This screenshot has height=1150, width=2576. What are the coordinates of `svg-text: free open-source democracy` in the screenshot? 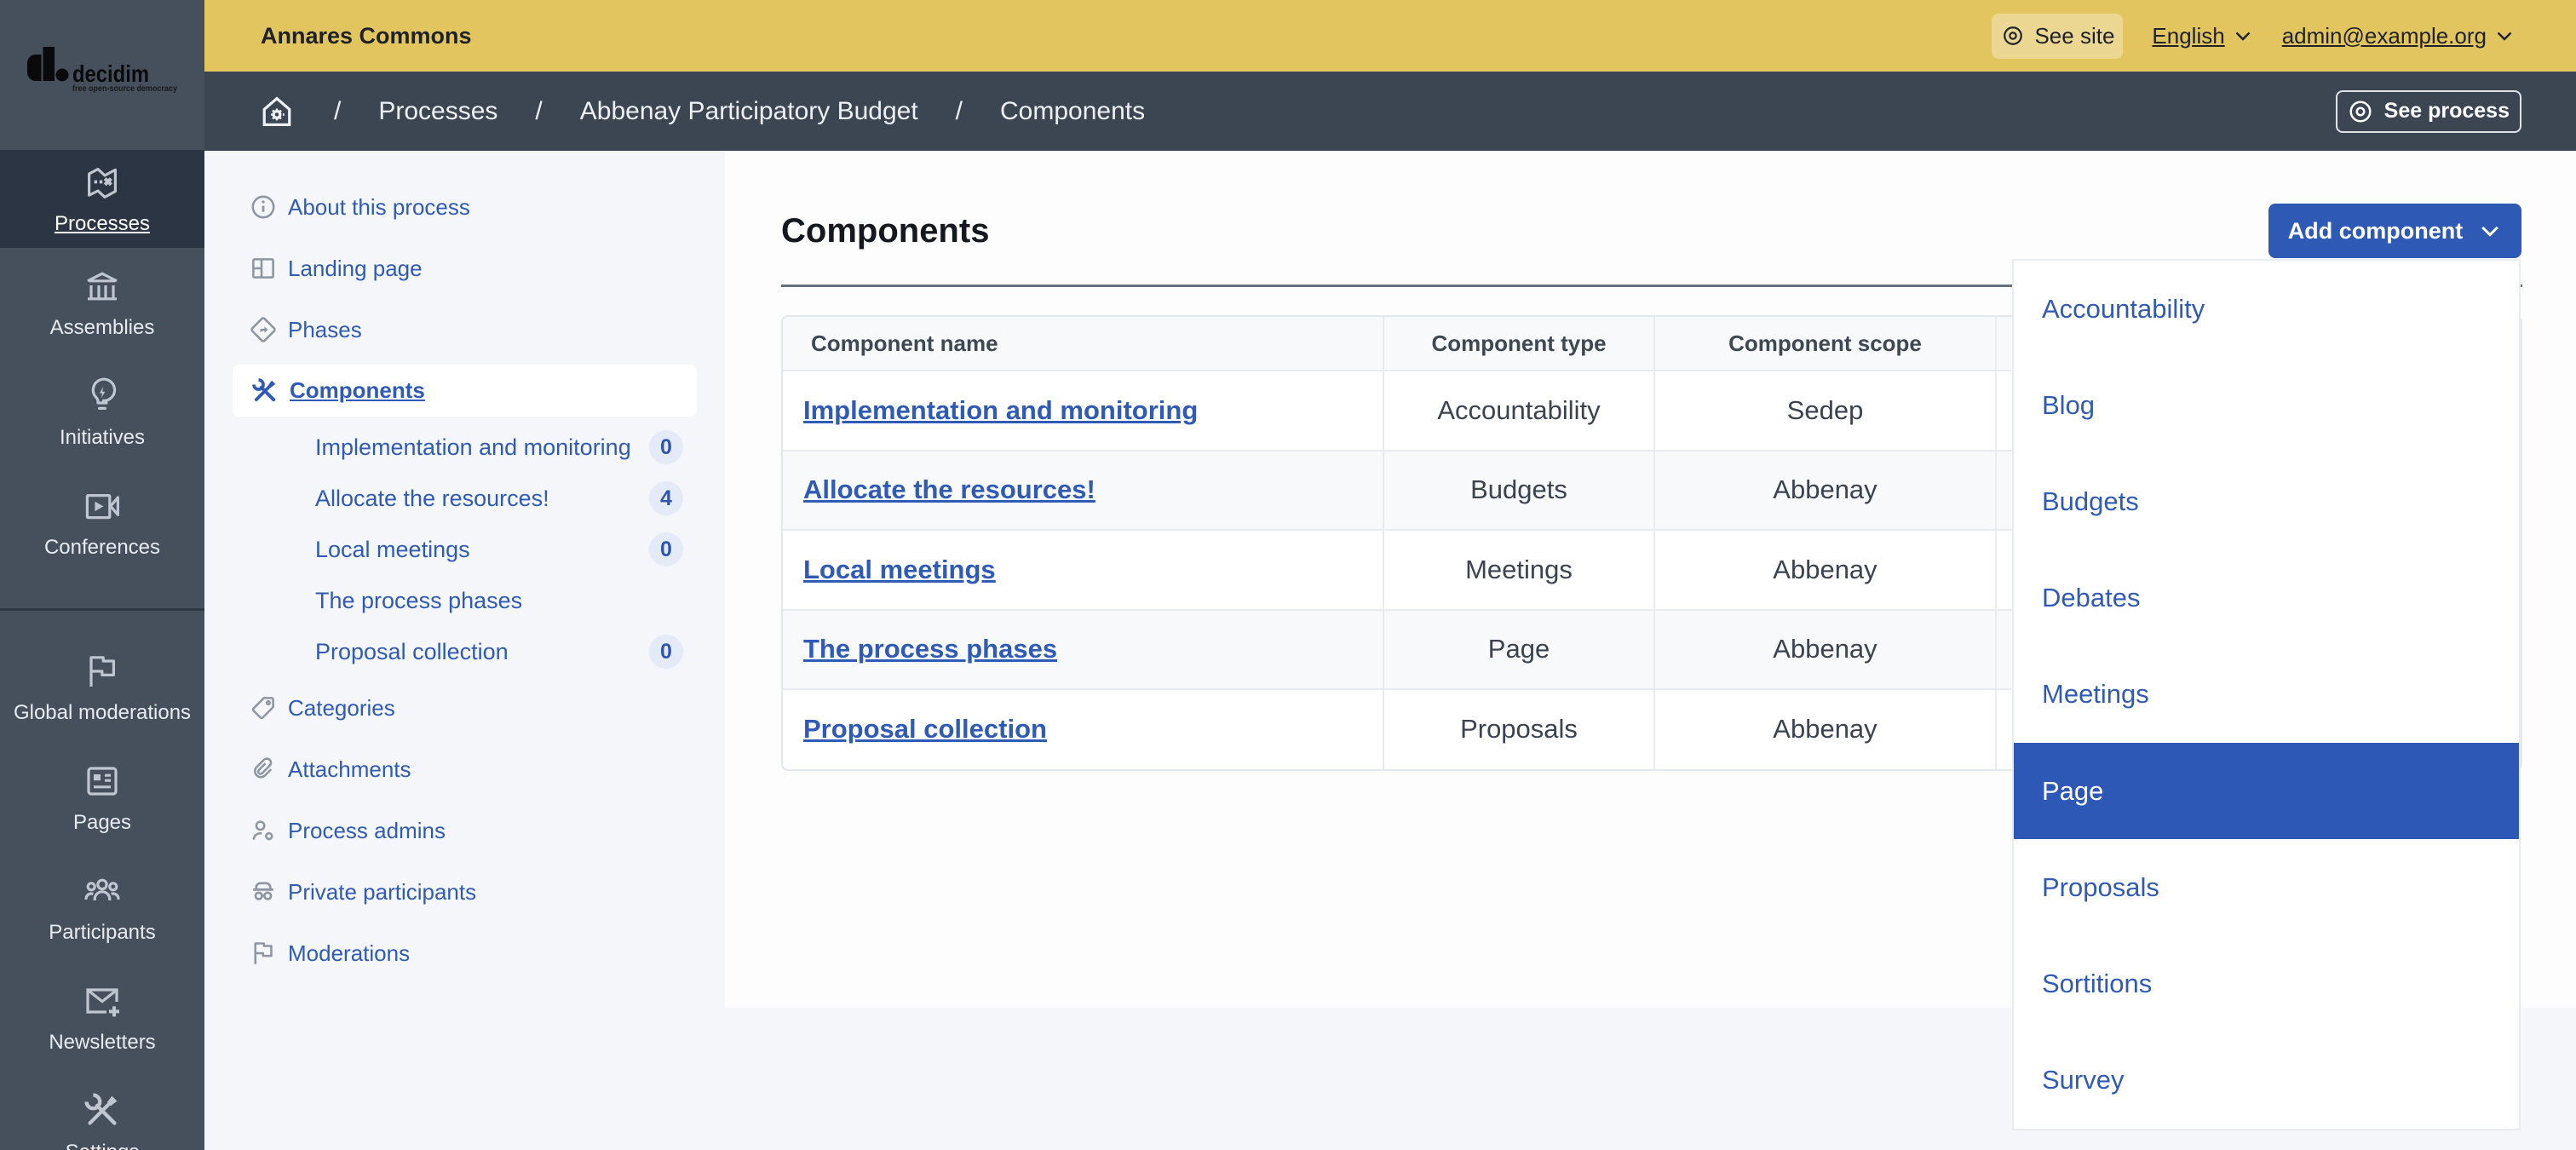 It's located at (125, 88).